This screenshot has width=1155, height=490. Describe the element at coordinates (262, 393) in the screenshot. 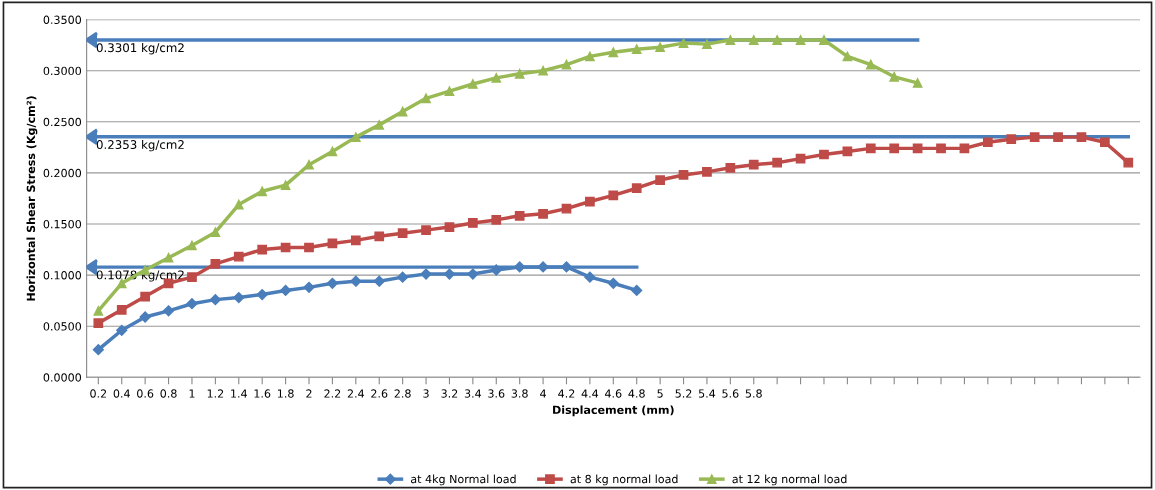

I see `x-tick-label: 1.6` at that location.